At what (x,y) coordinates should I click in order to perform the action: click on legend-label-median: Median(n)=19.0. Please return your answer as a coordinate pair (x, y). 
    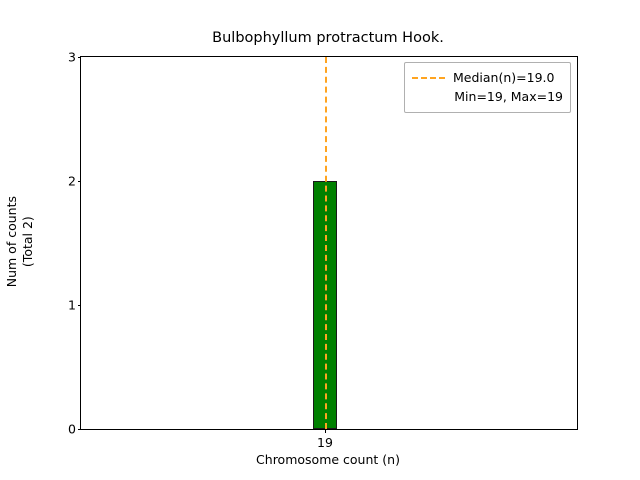
    Looking at the image, I should click on (504, 77).